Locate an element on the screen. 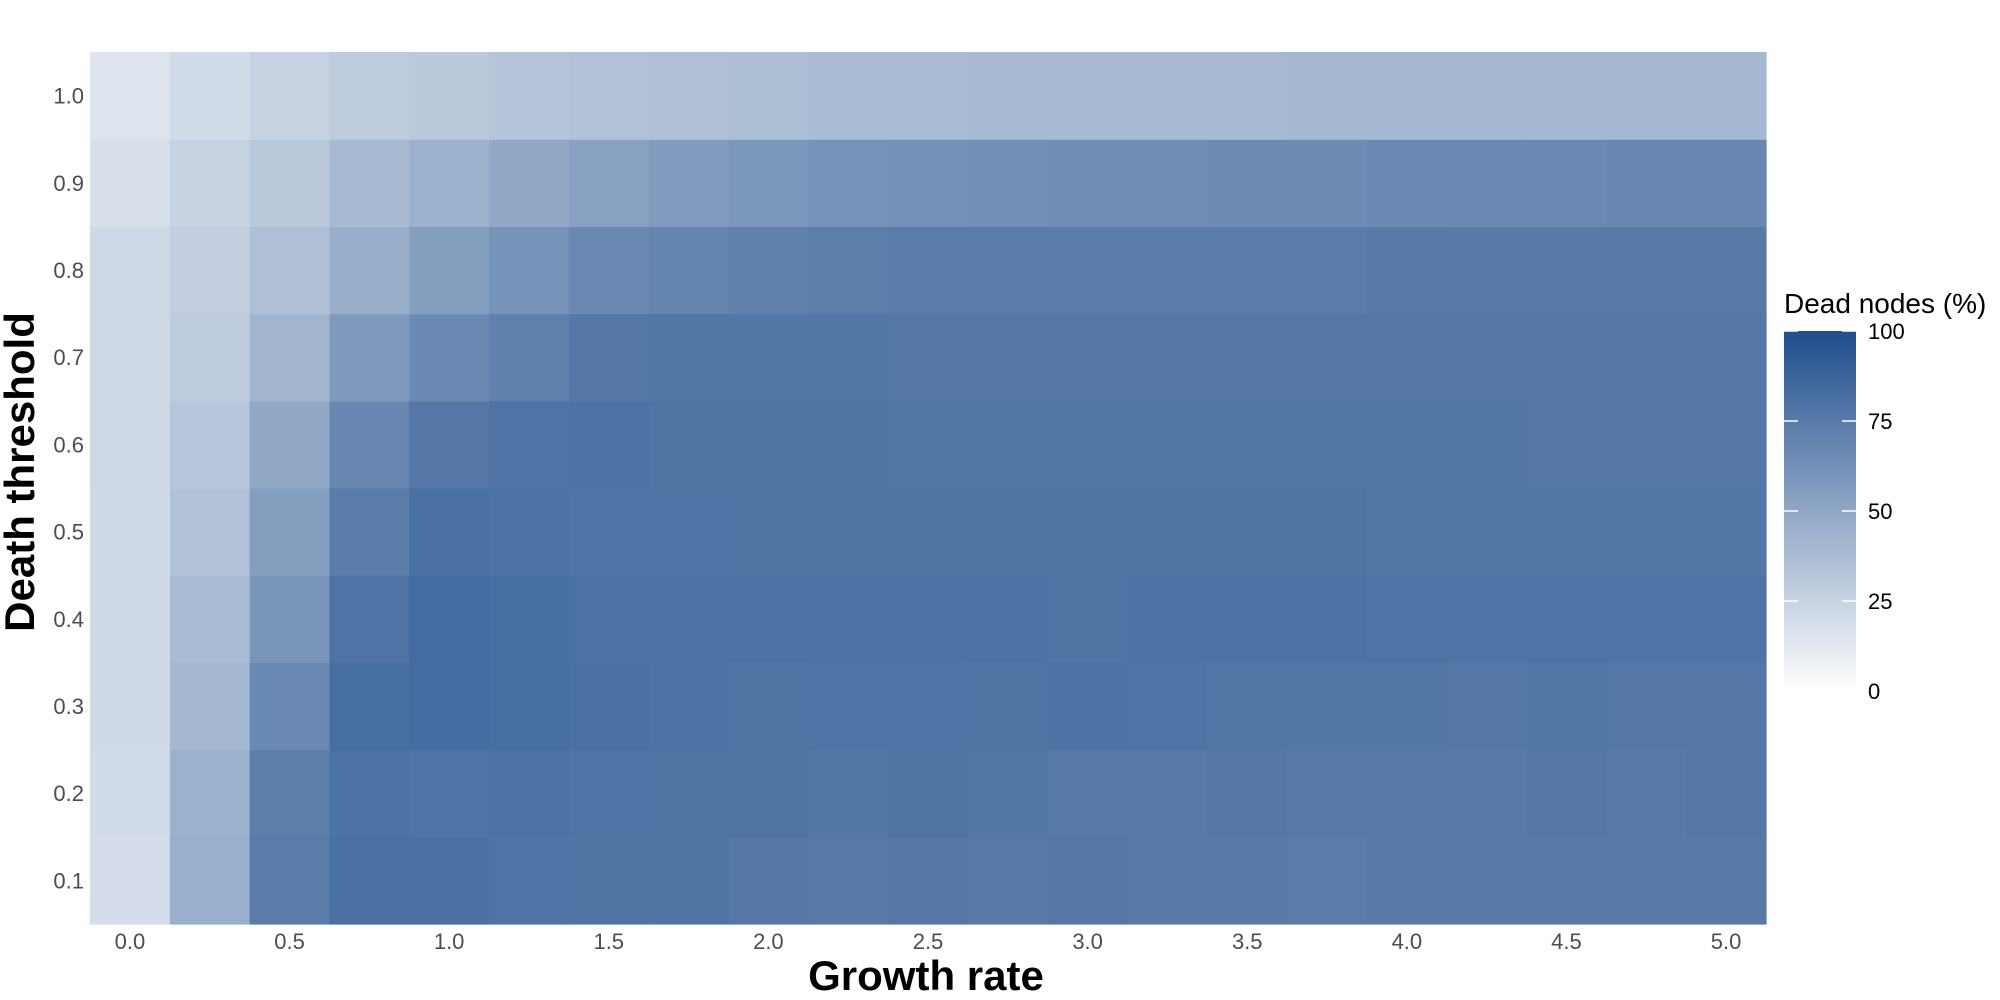  legend-ticks: 0 25 50 75 100 is located at coordinates (1844, 511).